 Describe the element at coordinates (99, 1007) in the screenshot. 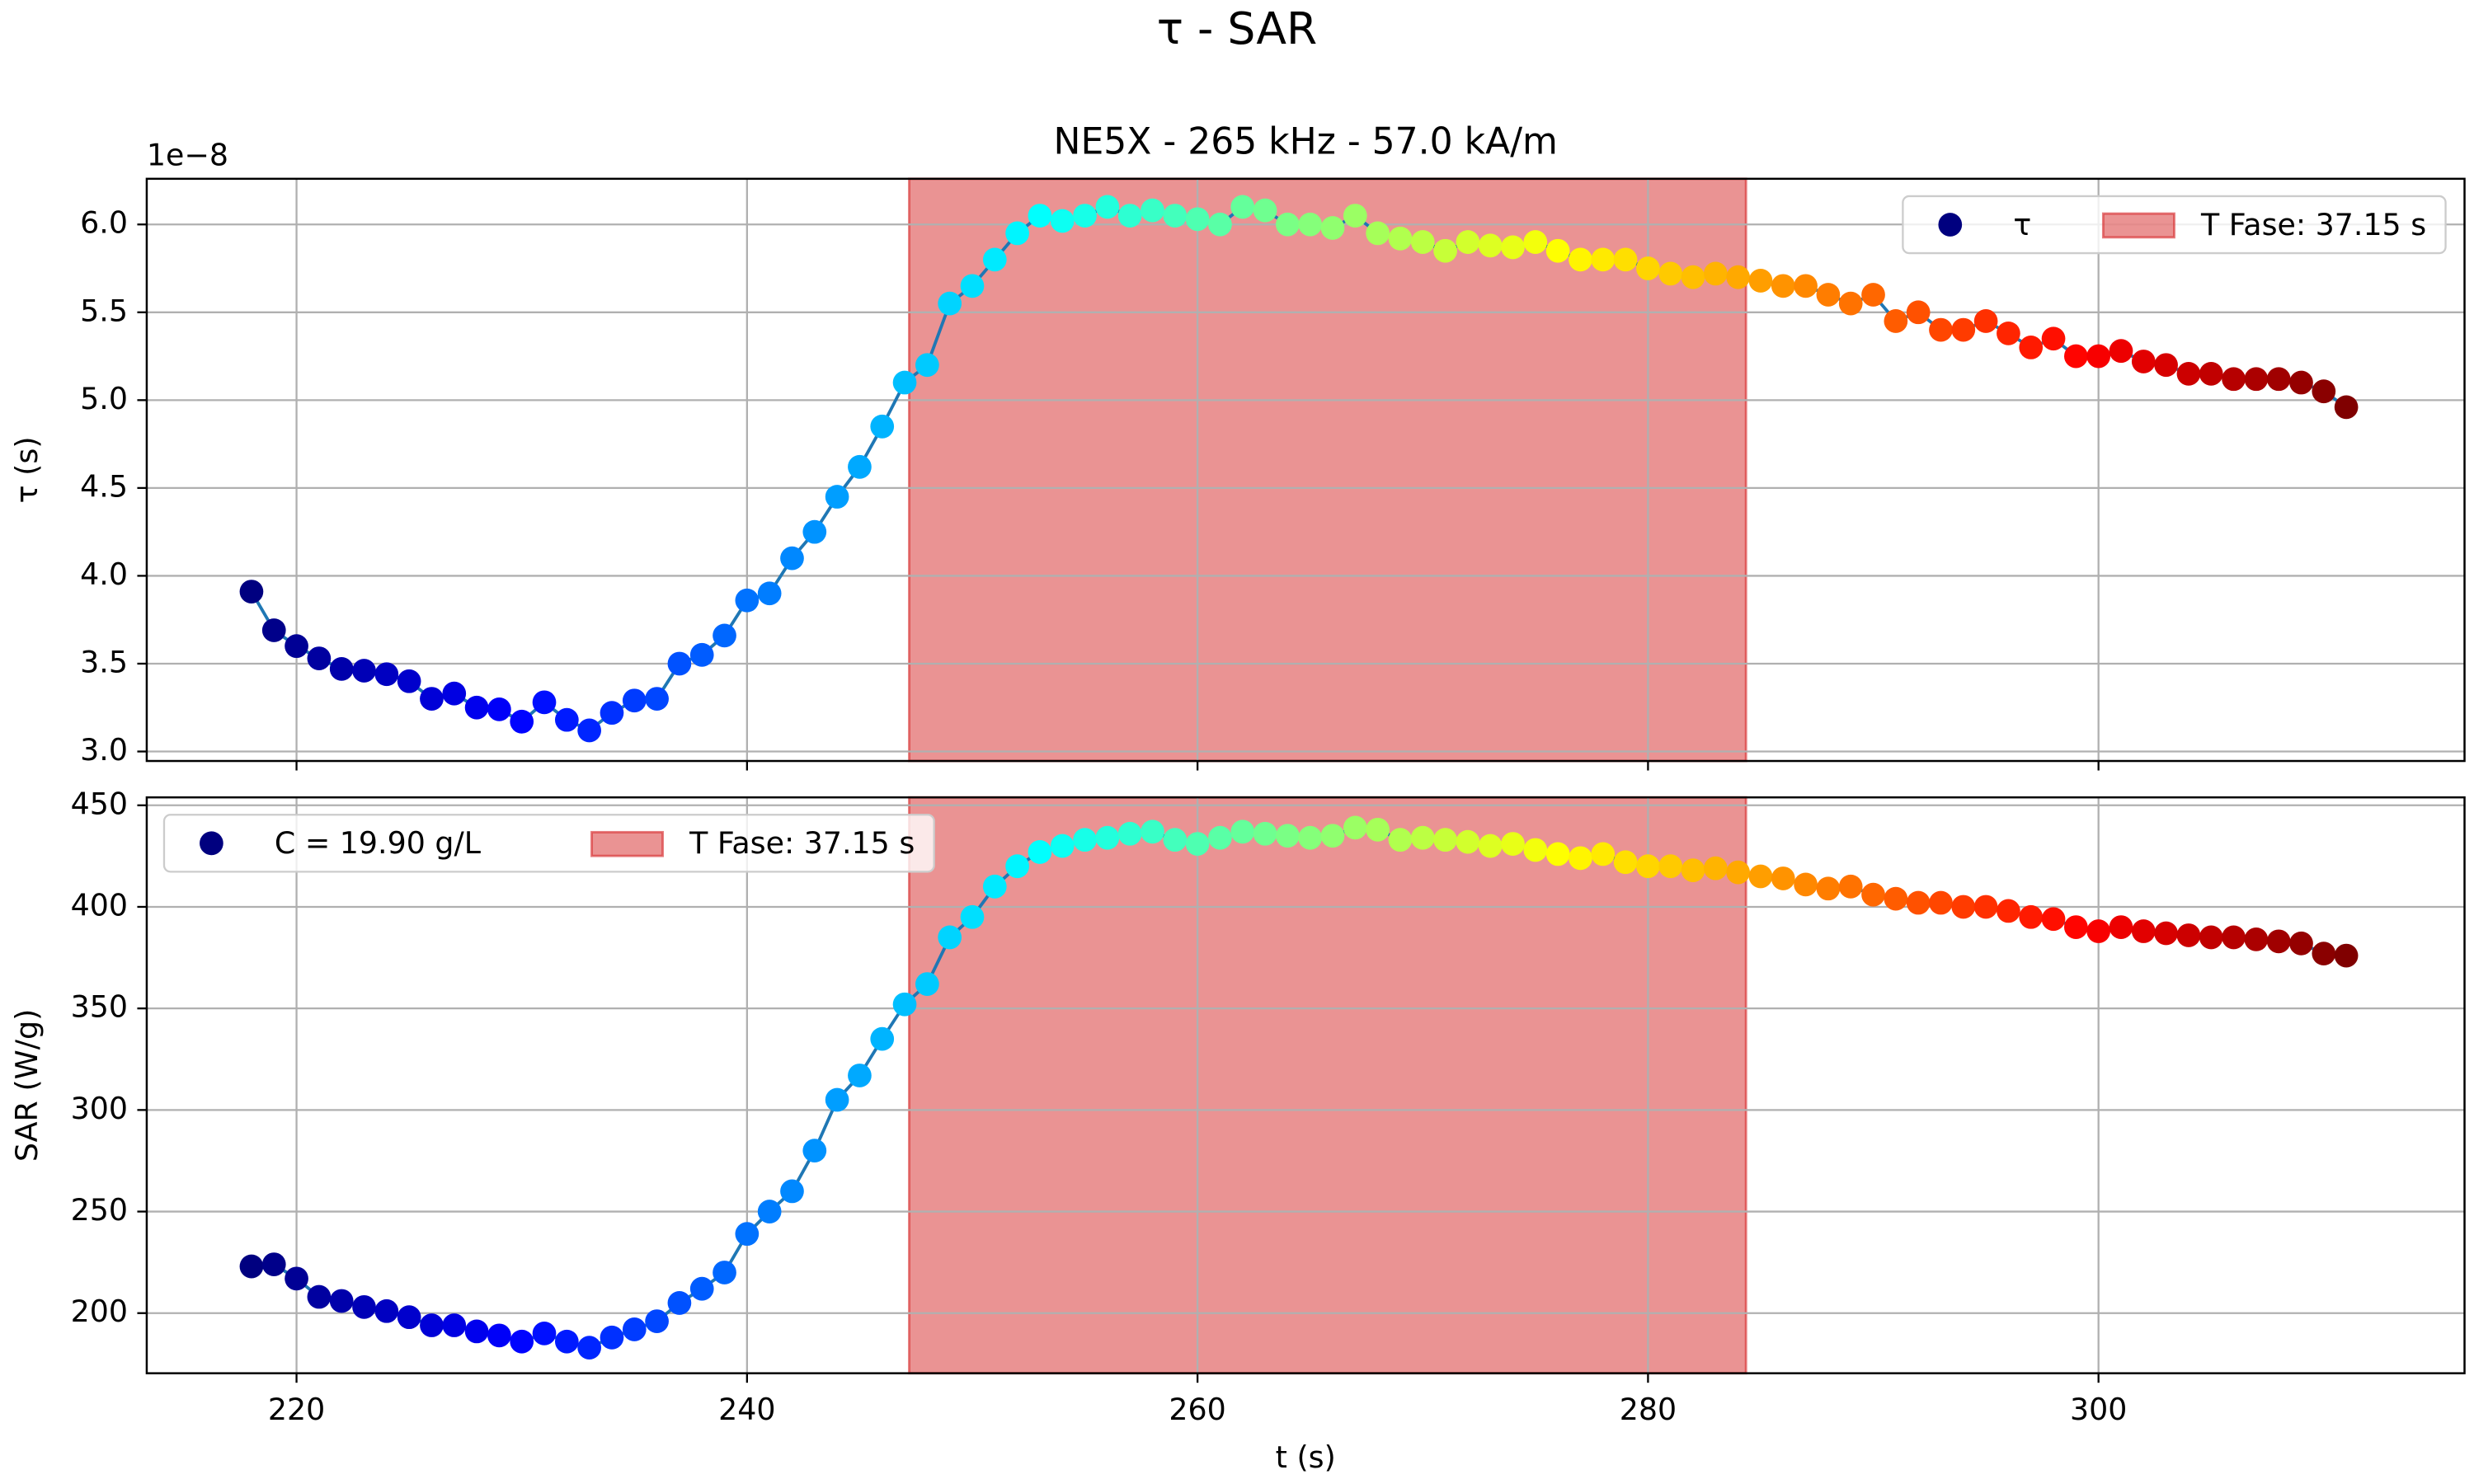

I see `y-tick-label: 350` at that location.